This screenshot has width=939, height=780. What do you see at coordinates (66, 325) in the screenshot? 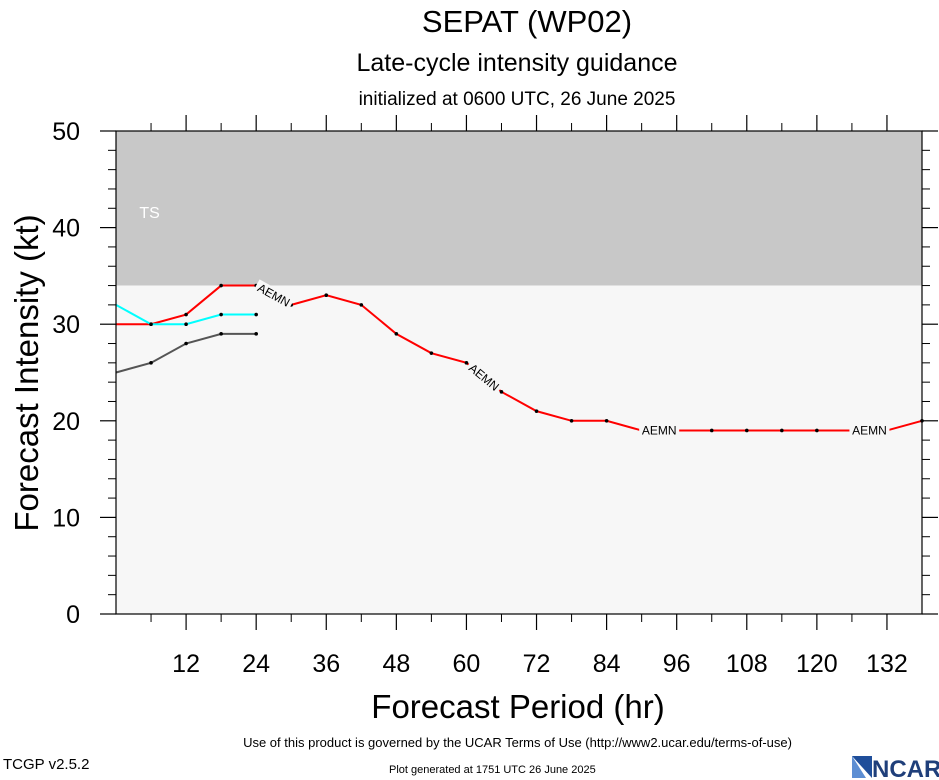
I see `y-tick-label: 30` at bounding box center [66, 325].